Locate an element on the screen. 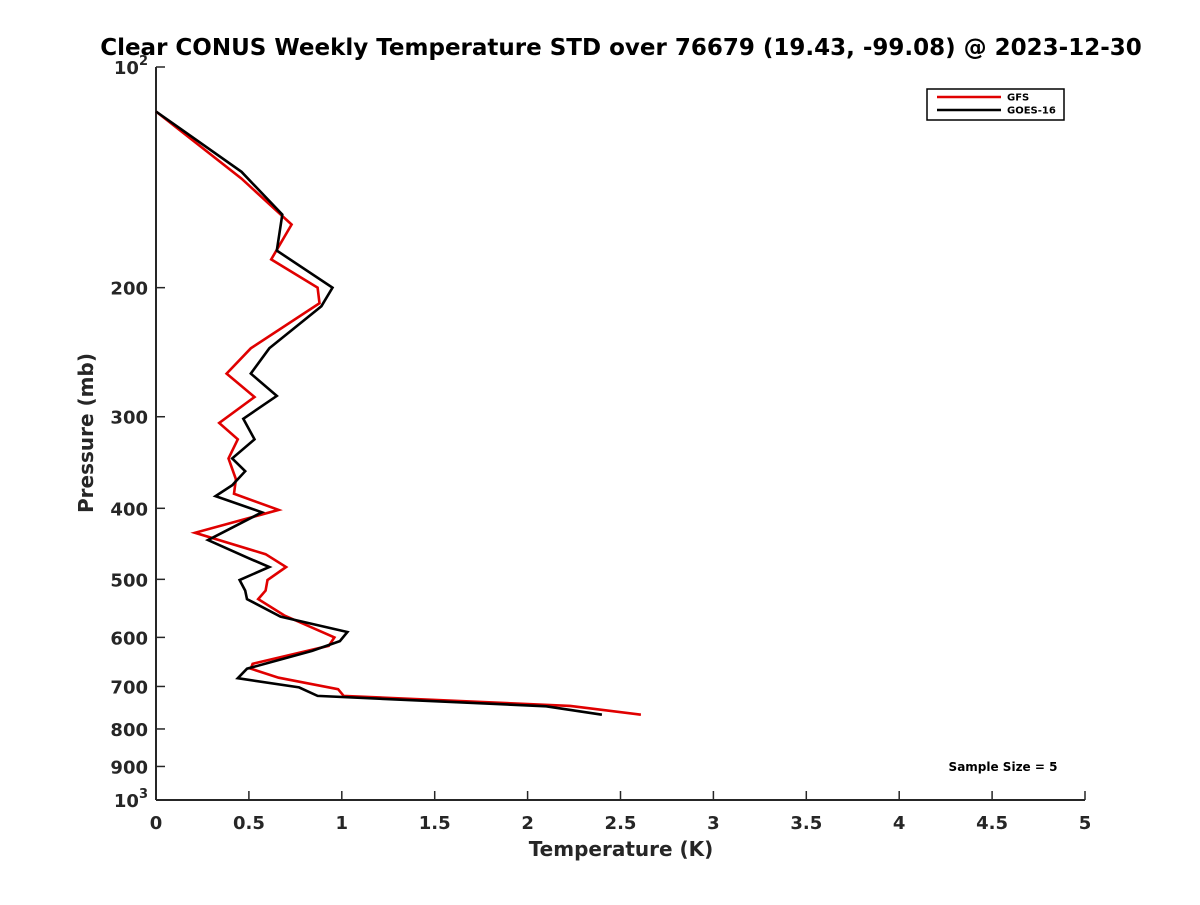  y-tick-label: 10² is located at coordinates (131, 66).